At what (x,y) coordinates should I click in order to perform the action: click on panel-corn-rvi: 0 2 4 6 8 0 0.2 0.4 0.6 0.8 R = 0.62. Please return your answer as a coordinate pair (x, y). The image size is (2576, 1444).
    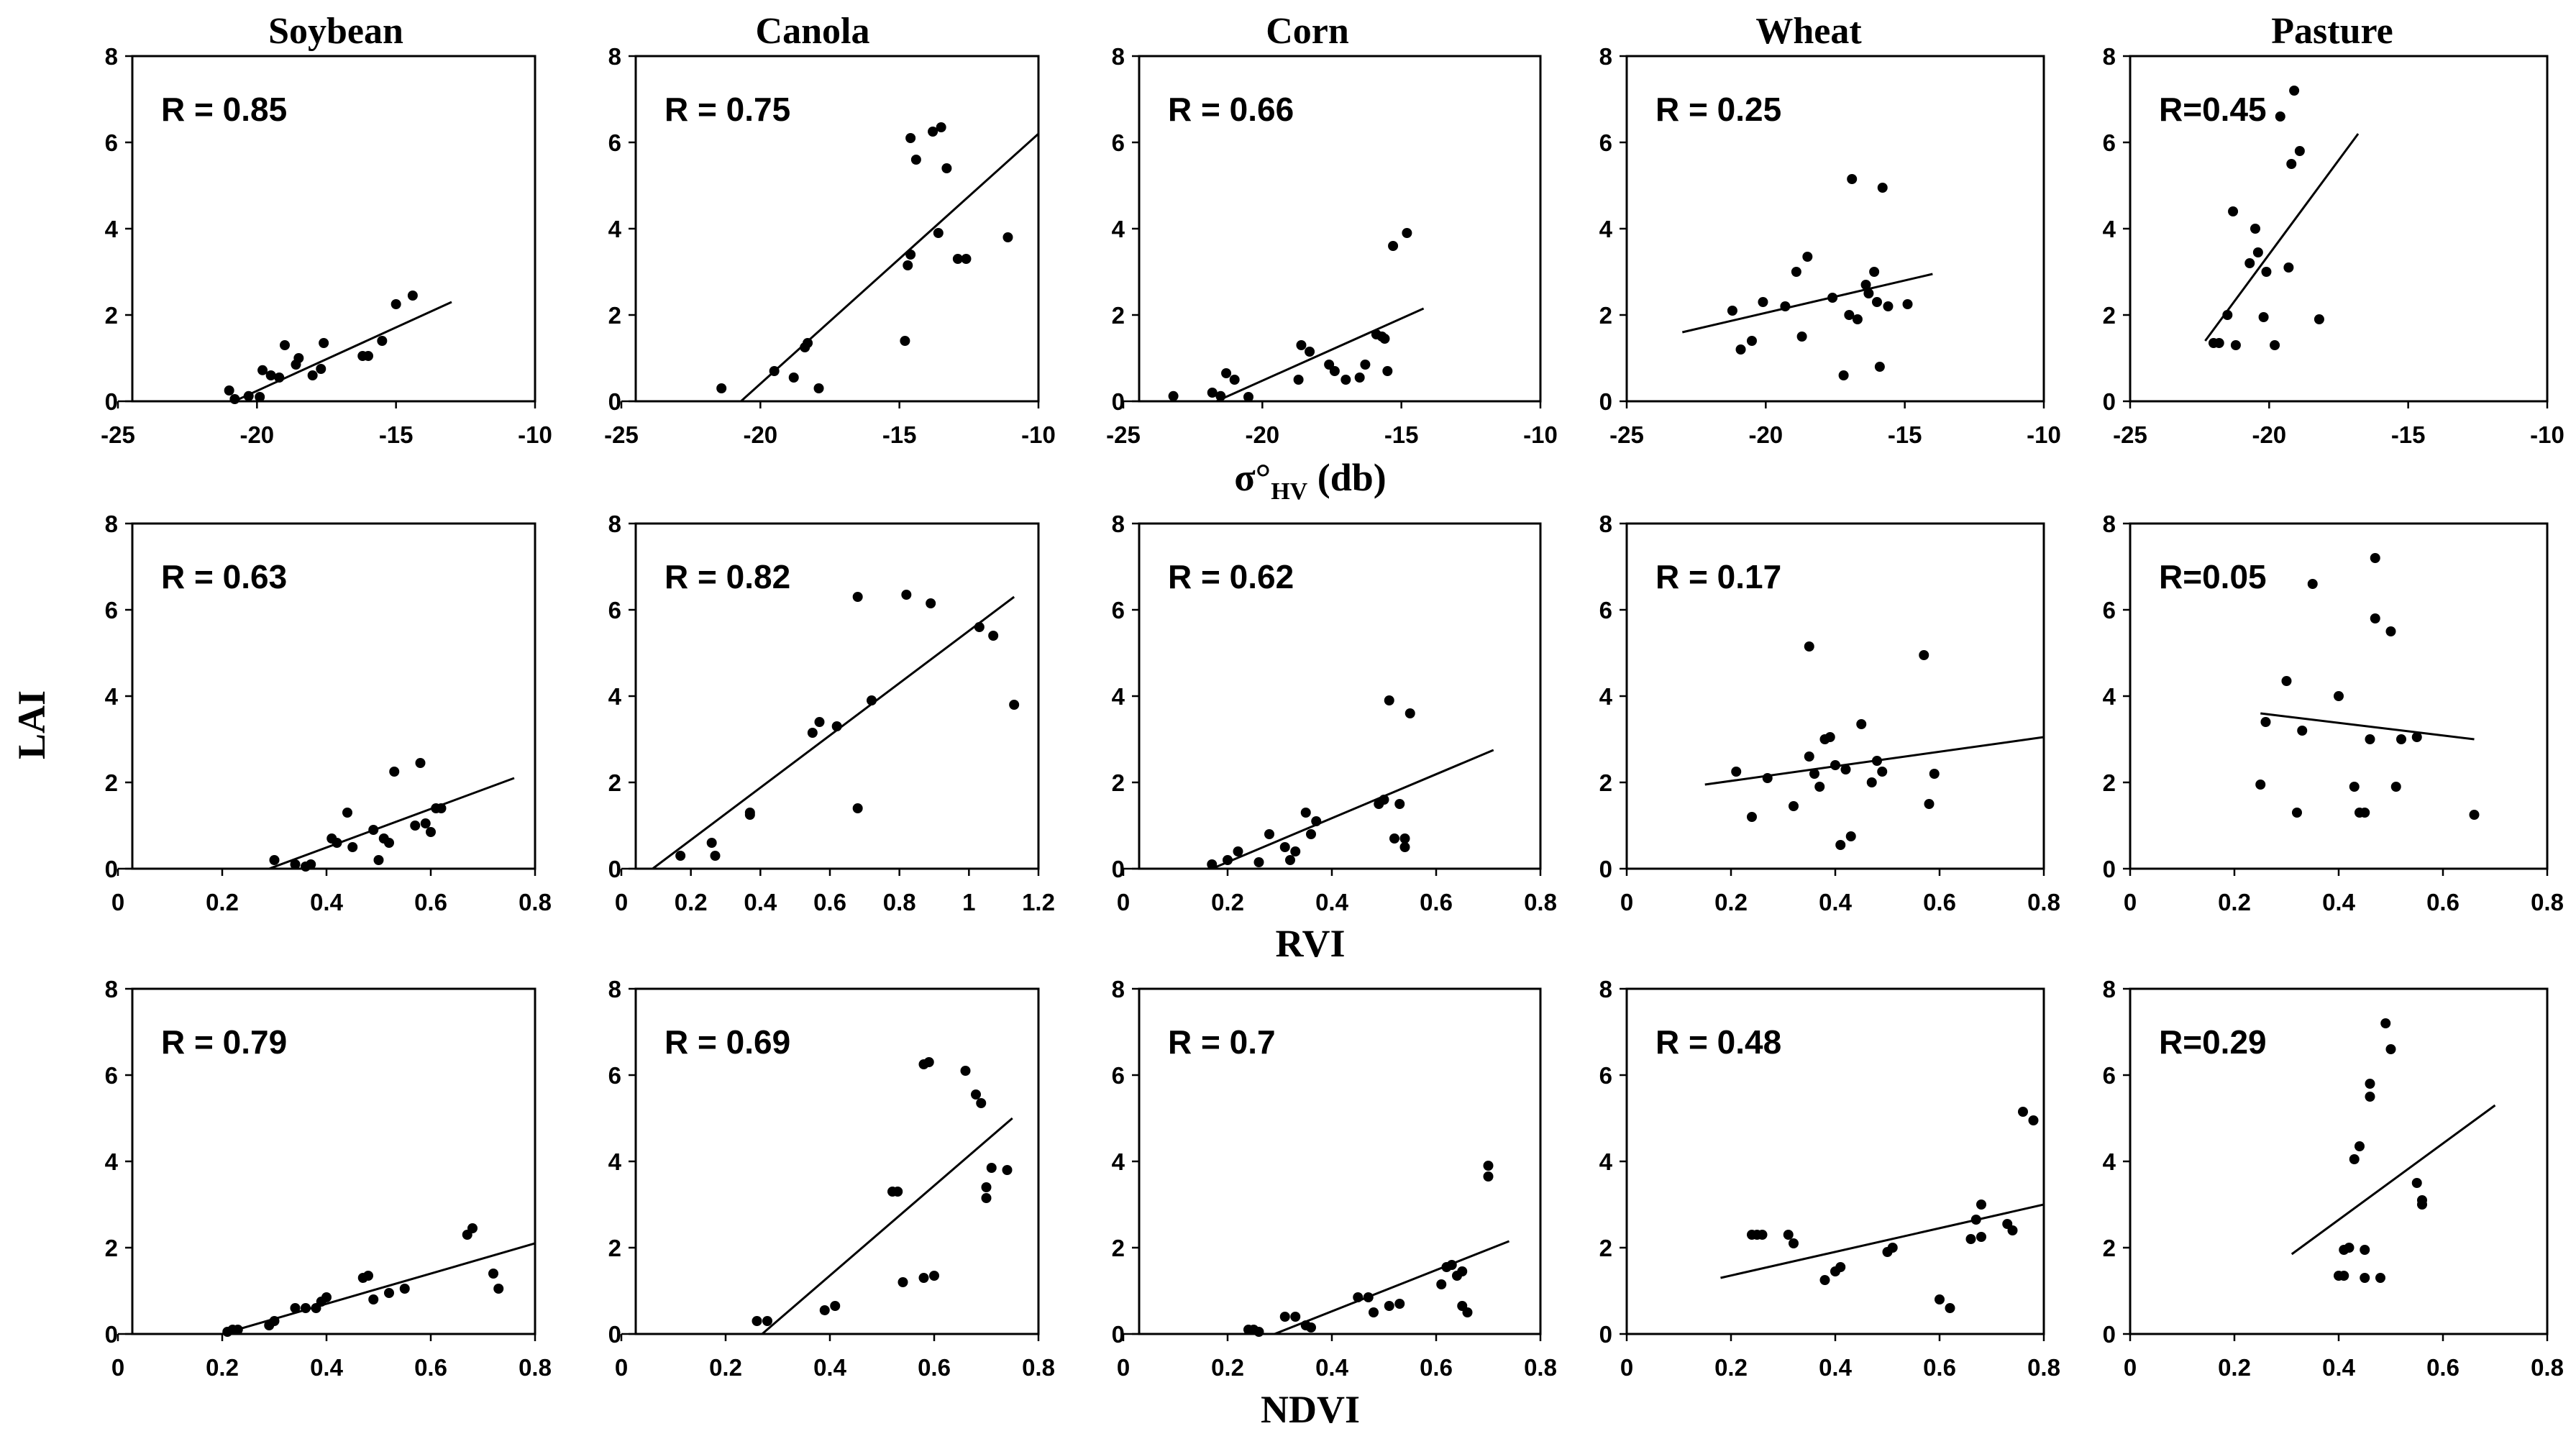
    Looking at the image, I should click on (1334, 713).